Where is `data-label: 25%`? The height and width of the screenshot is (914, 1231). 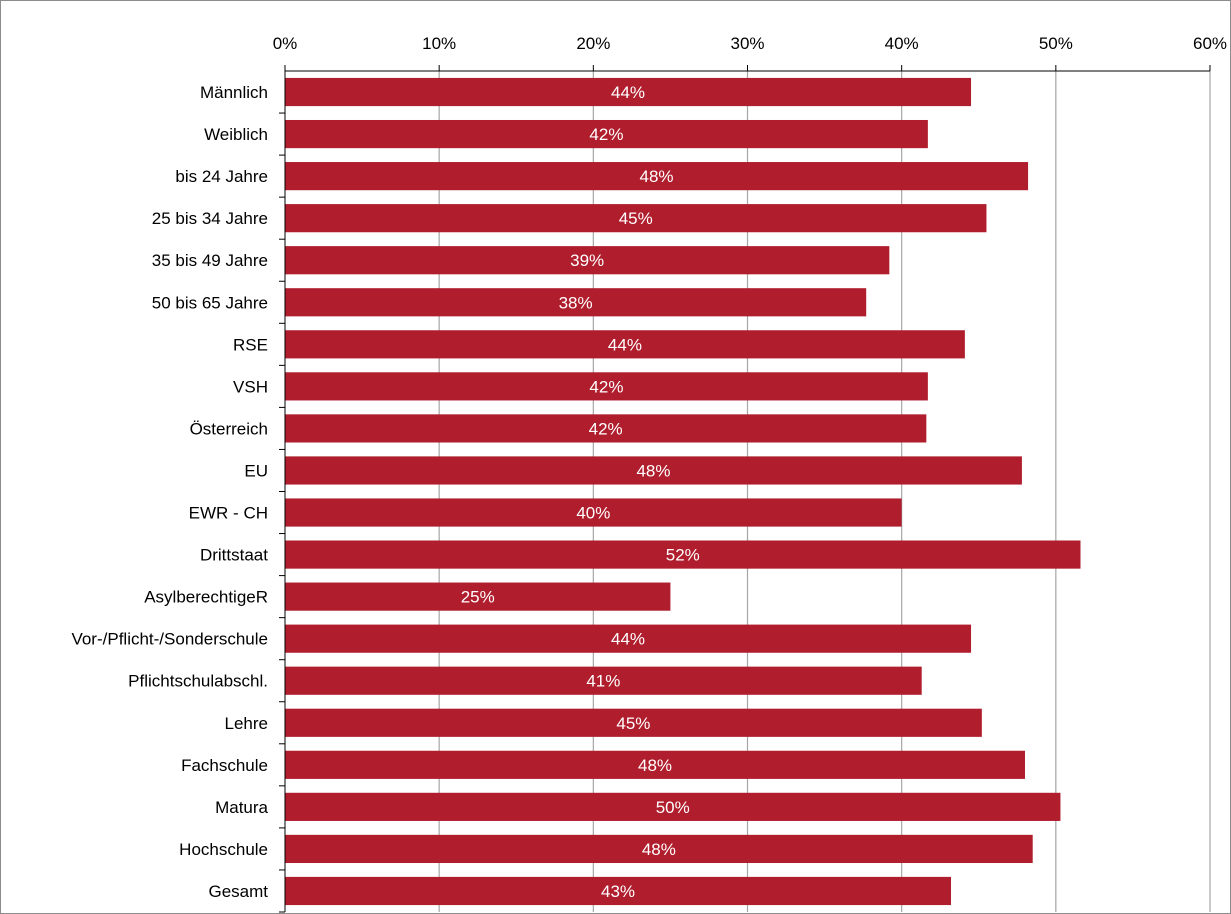
data-label: 25% is located at coordinates (478, 597).